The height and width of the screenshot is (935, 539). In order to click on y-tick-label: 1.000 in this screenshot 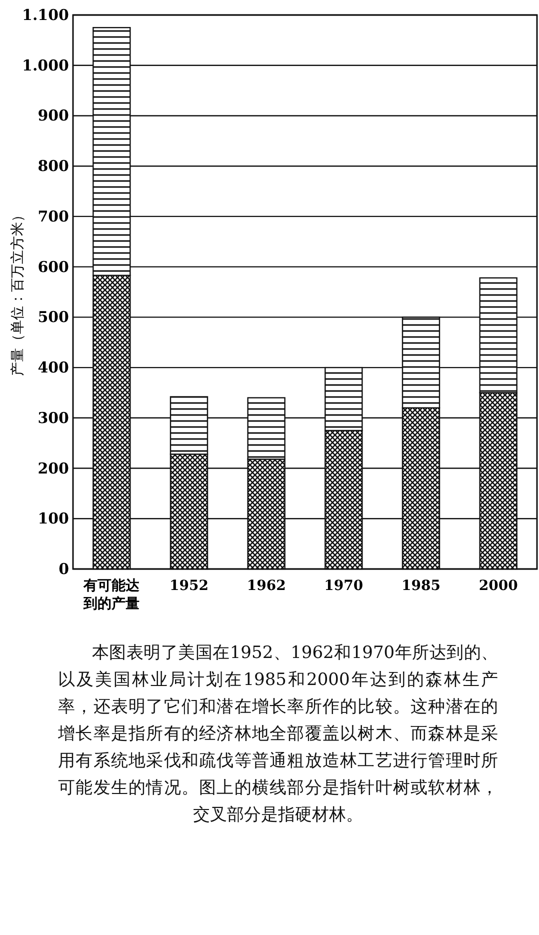, I will do `click(45, 65)`.